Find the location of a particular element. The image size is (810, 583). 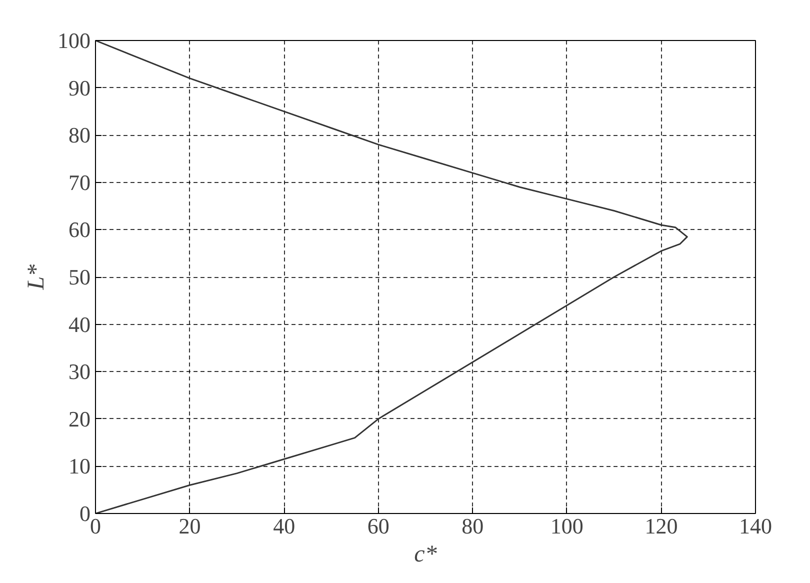

y-tick-label: 10 is located at coordinates (79, 466).